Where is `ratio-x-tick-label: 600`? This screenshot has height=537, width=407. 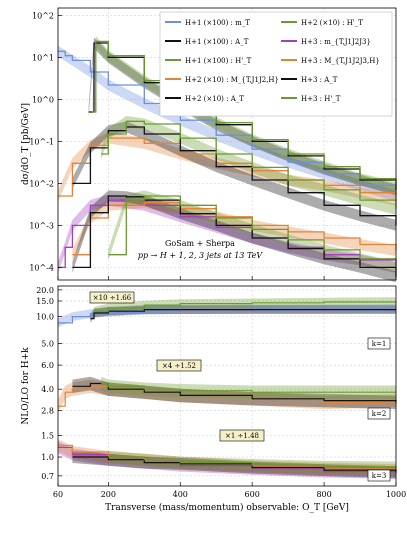 ratio-x-tick-label: 600 is located at coordinates (252, 494).